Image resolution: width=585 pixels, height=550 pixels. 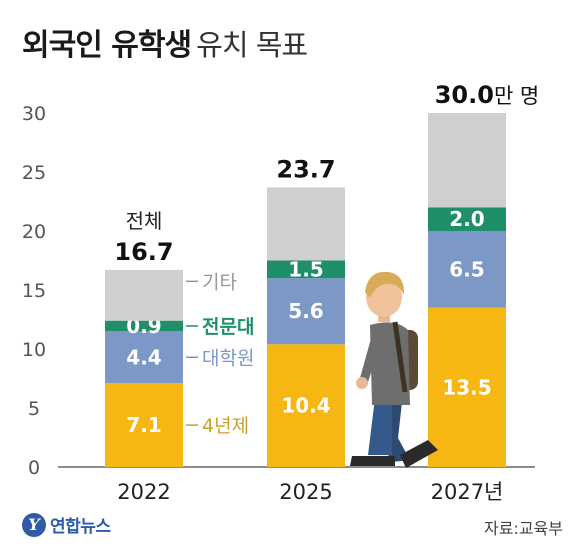 What do you see at coordinates (362, 383) in the screenshot?
I see `student-hand` at bounding box center [362, 383].